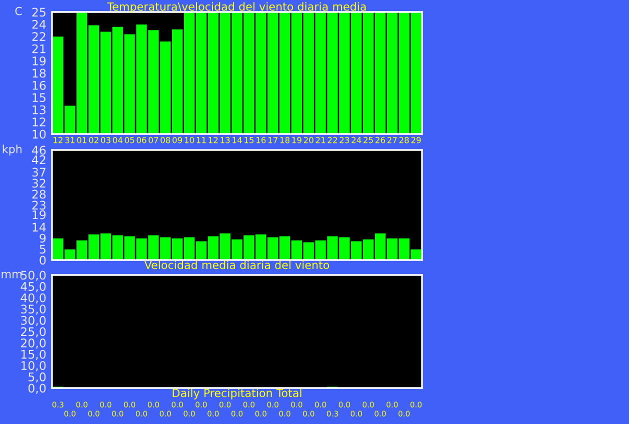  Describe the element at coordinates (39, 227) in the screenshot. I see `y-tick-label: 14` at that location.